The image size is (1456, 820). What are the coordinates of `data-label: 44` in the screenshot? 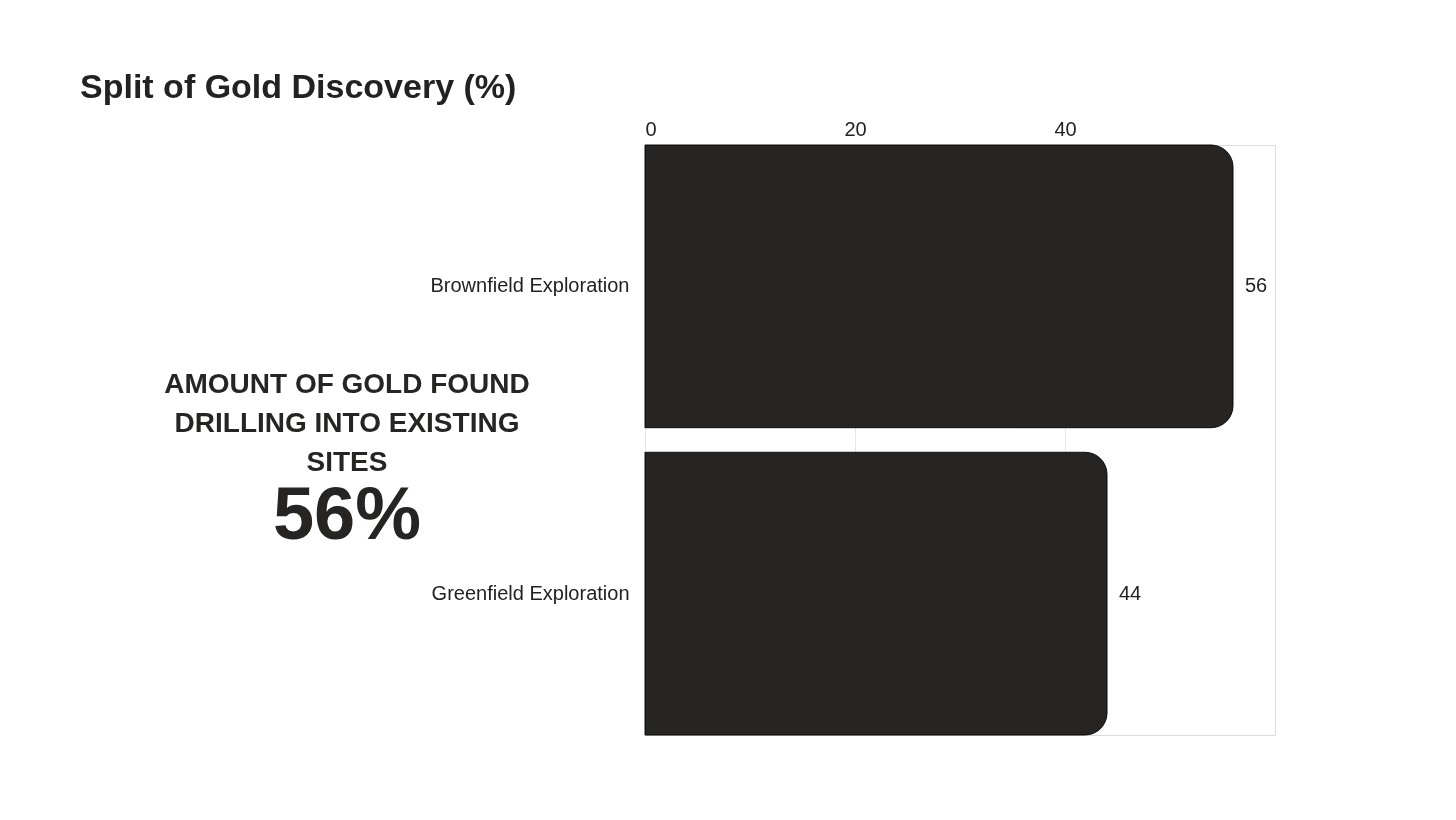 It's located at (1130, 592).